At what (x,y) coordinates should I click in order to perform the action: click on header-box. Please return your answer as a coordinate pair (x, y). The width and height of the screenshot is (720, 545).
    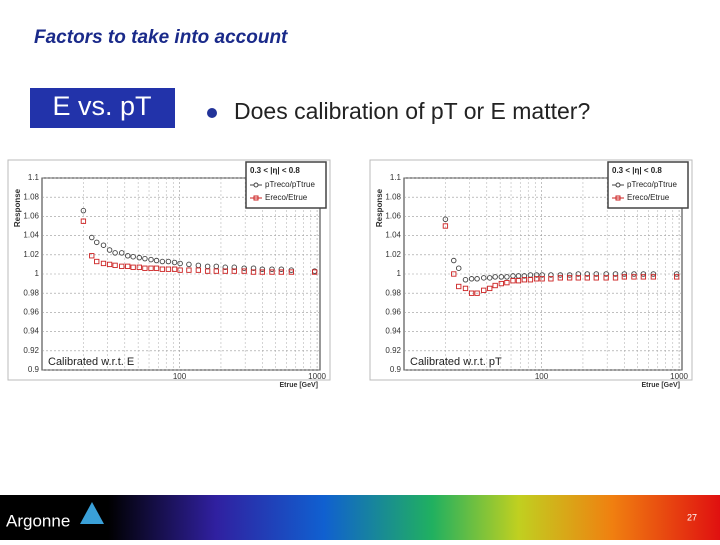
    Looking at the image, I should click on (102, 108).